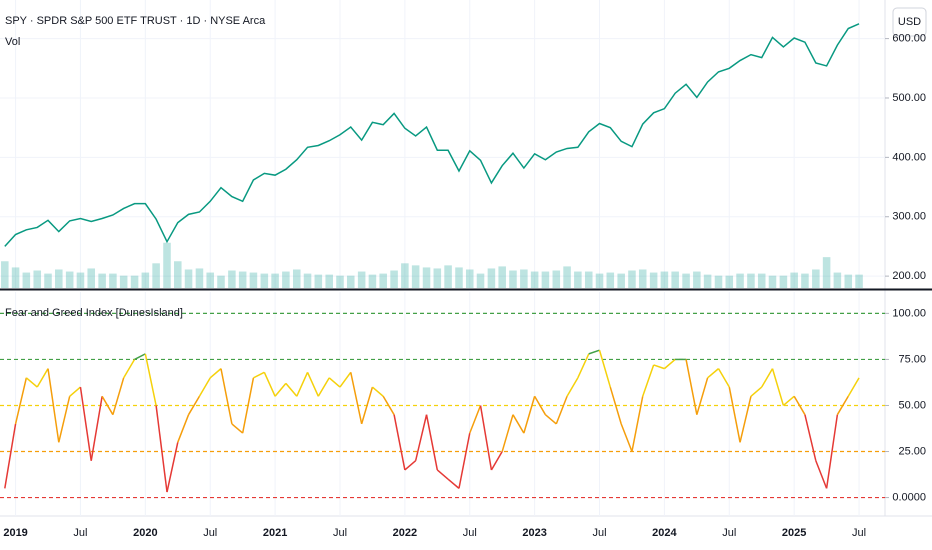  What do you see at coordinates (15, 533) in the screenshot?
I see `x-tick-label: 2019` at bounding box center [15, 533].